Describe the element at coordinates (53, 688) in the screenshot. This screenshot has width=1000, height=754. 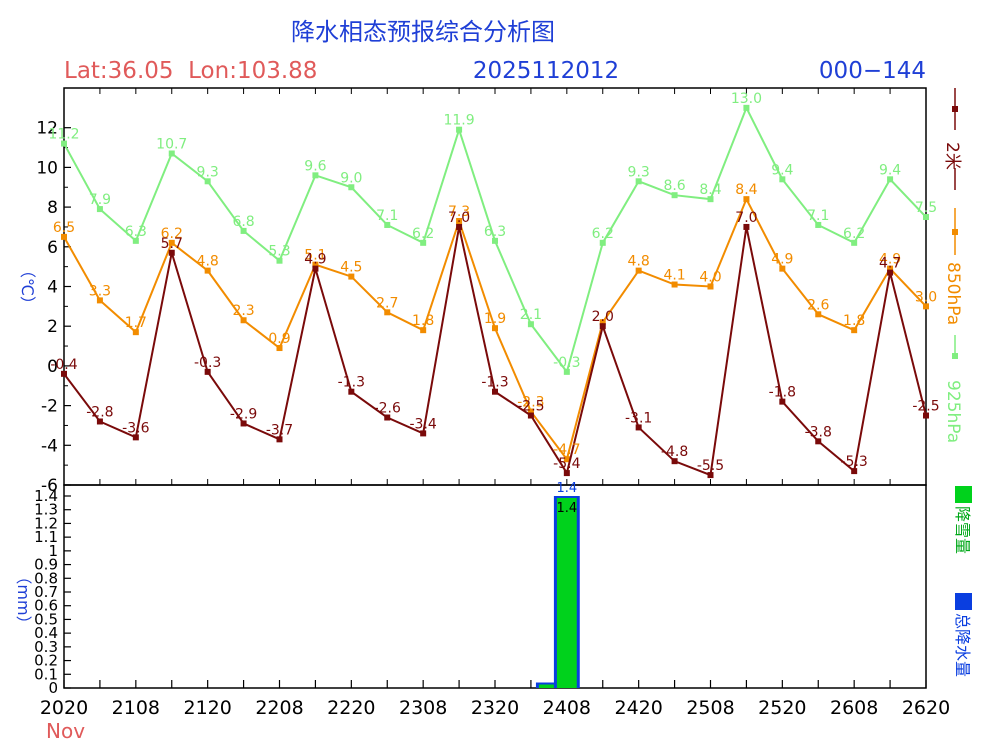
I see `precip-ytick-label: 0` at that location.